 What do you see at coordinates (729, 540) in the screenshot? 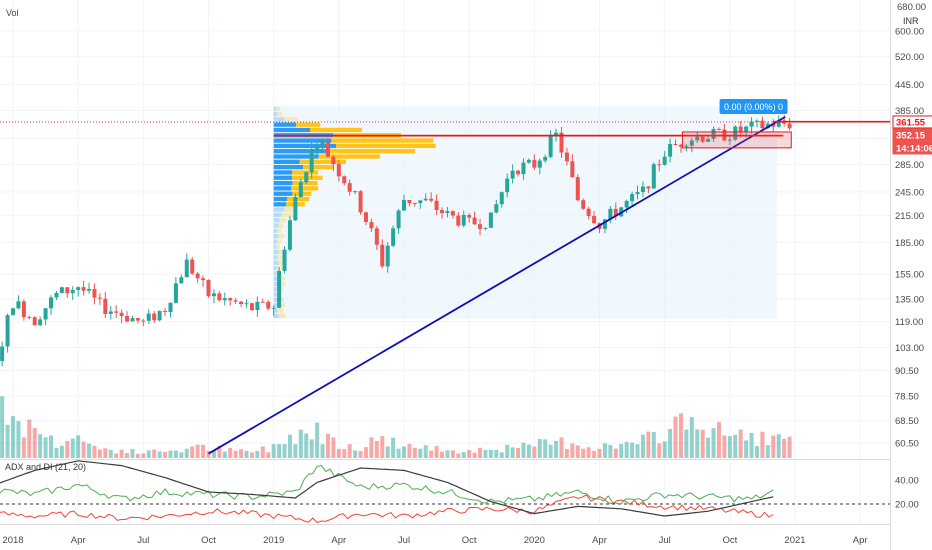
I see `time-tick-label: Oct` at bounding box center [729, 540].